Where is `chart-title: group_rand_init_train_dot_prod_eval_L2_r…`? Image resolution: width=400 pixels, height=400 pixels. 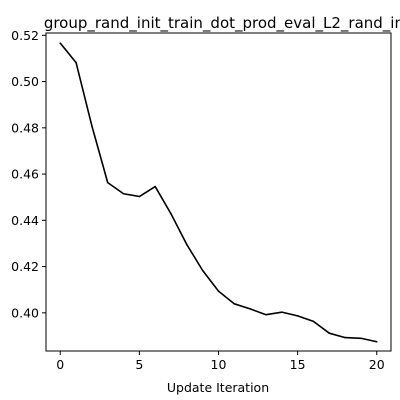 chart-title: group_rand_init_train_dot_prod_eval_L2_r… is located at coordinates (222, 23).